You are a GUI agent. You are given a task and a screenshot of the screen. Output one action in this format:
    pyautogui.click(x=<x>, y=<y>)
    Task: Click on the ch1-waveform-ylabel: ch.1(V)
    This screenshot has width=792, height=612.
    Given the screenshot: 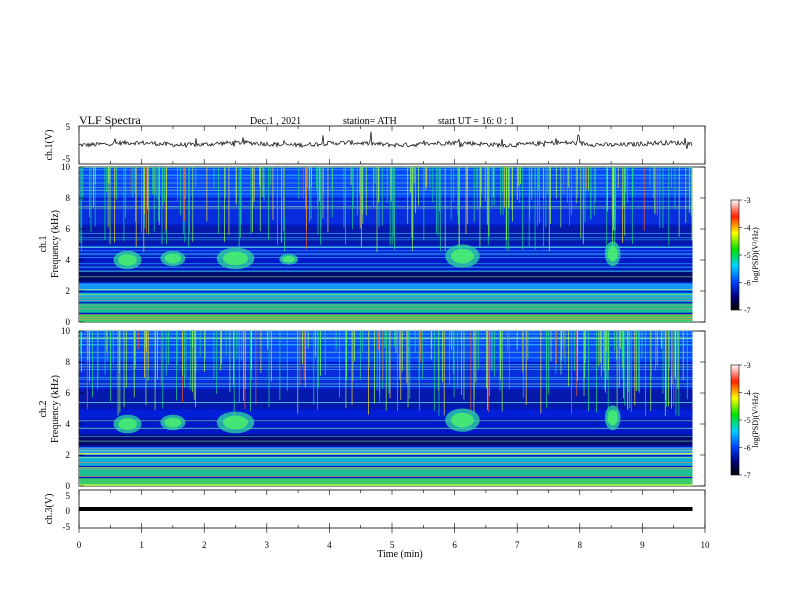 What is the action you would take?
    pyautogui.click(x=49, y=145)
    